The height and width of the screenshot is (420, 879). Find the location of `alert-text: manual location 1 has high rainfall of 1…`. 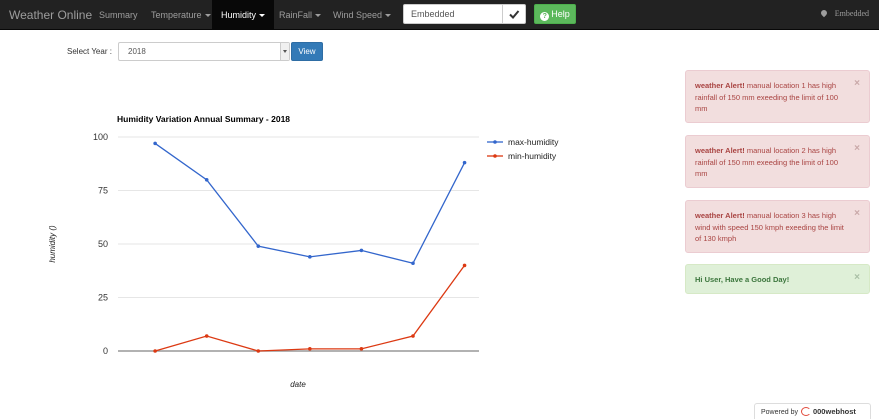

alert-text: manual location 1 has high rainfall of 1… is located at coordinates (766, 97).